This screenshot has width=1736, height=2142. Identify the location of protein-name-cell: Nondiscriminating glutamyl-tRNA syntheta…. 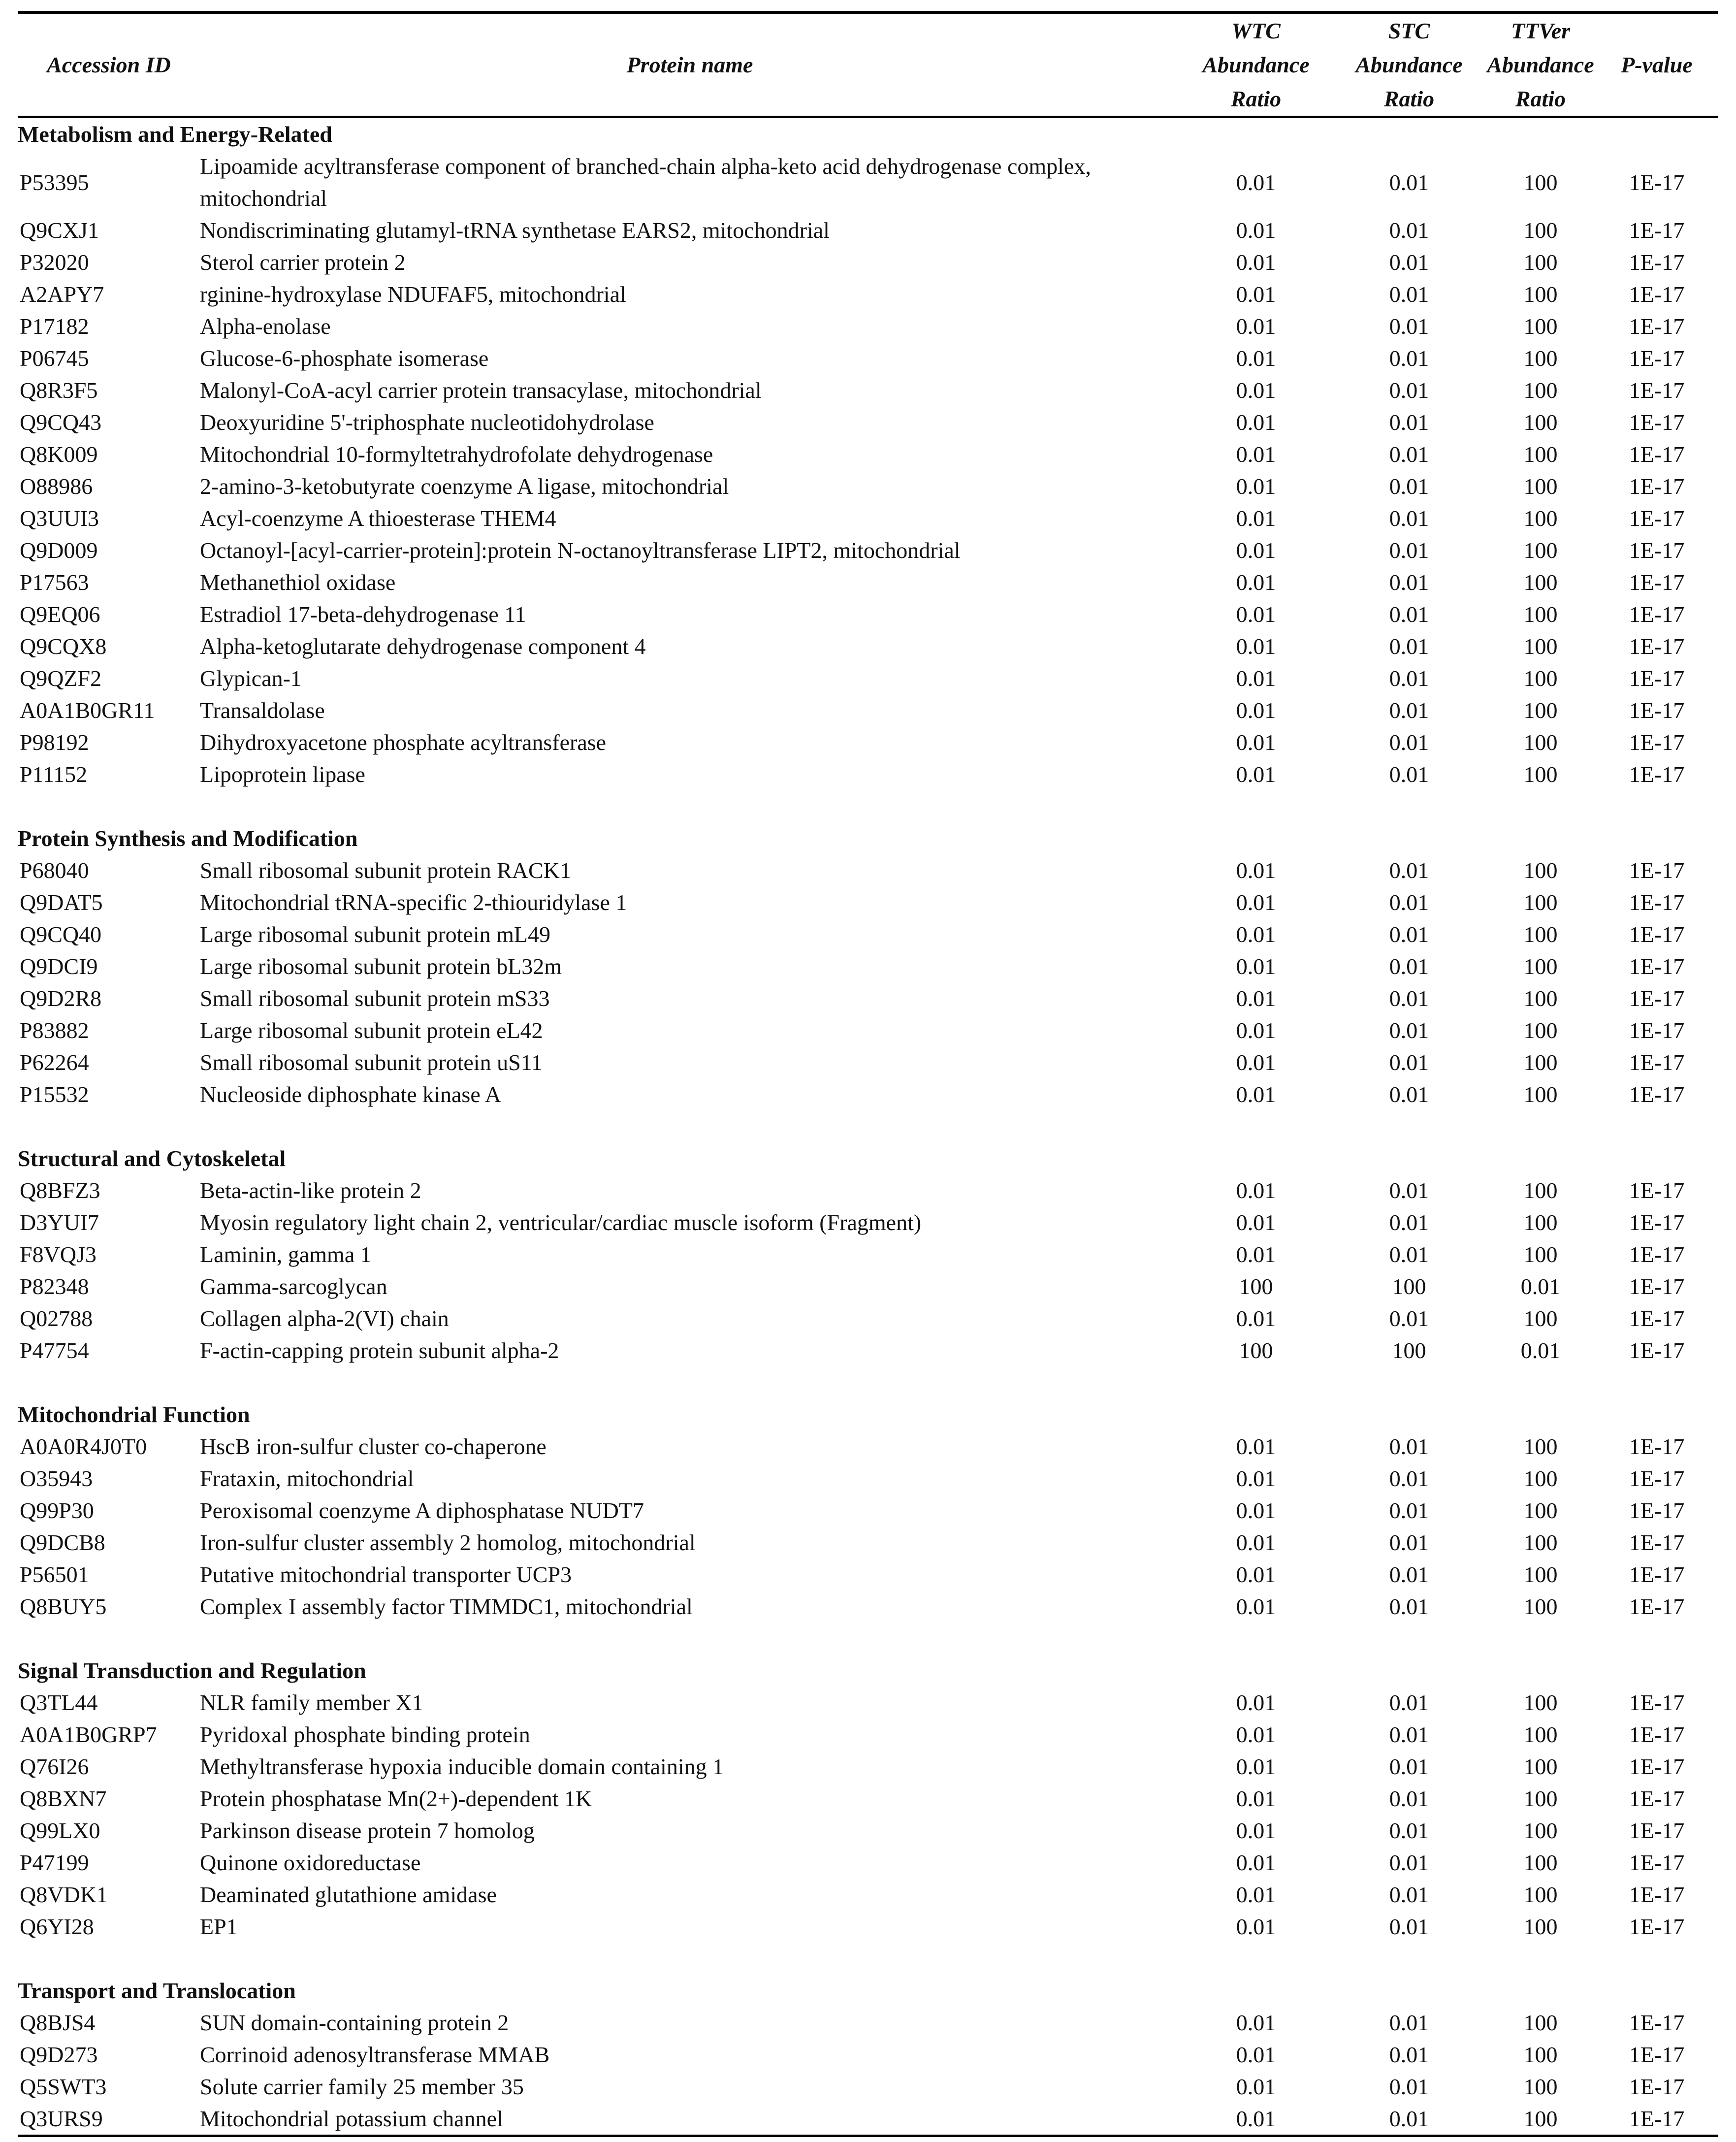
(515, 230).